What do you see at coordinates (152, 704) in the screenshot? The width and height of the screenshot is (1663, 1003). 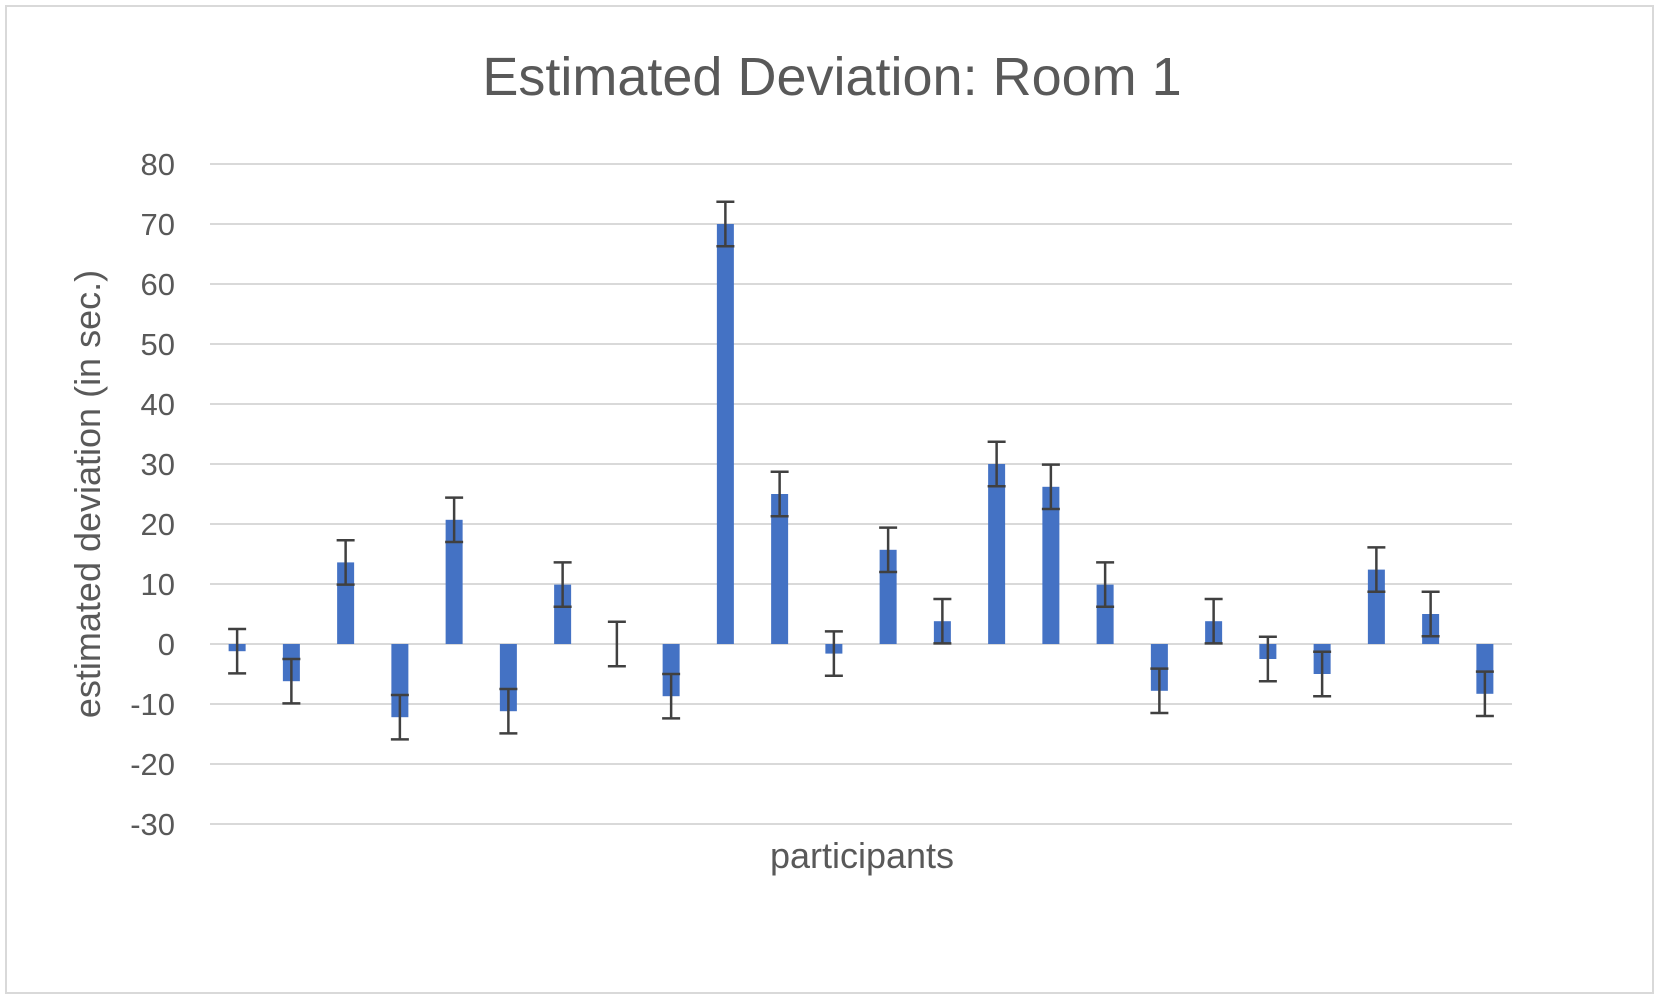 I see `y-tick-label: -10` at bounding box center [152, 704].